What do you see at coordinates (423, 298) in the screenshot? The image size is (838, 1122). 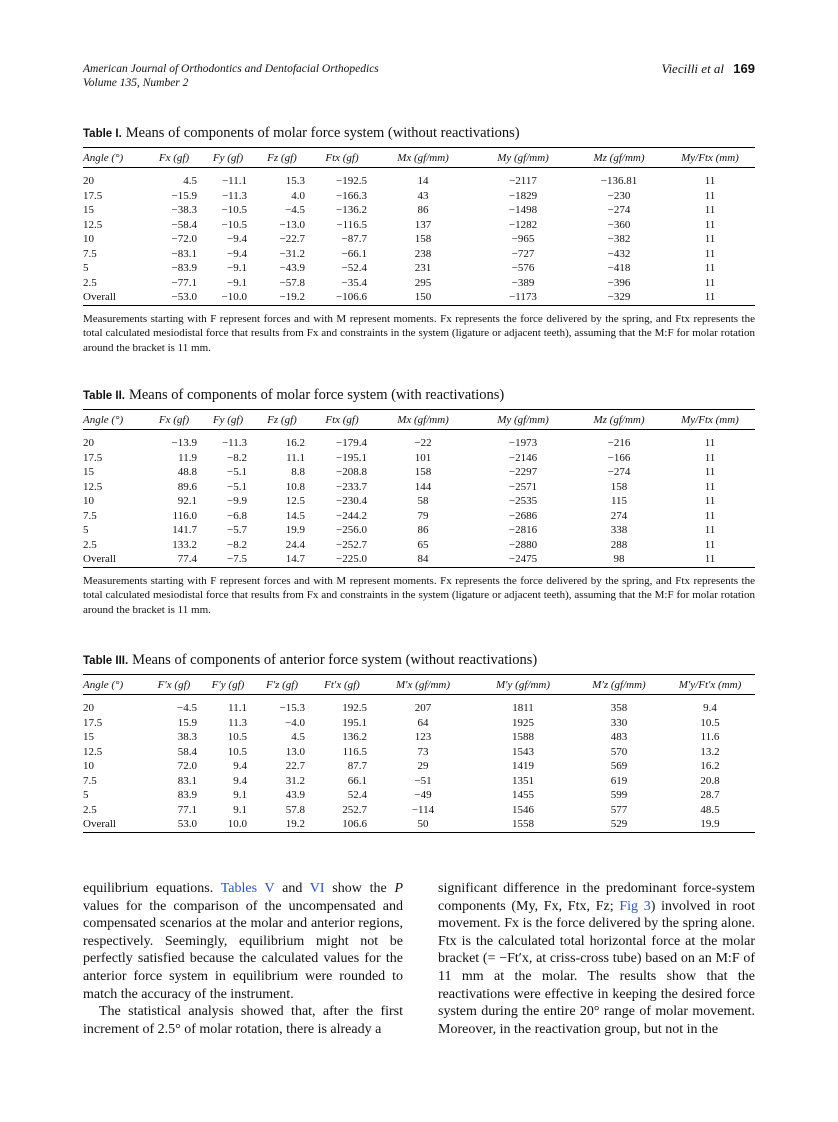 I see `table-cell: 150` at bounding box center [423, 298].